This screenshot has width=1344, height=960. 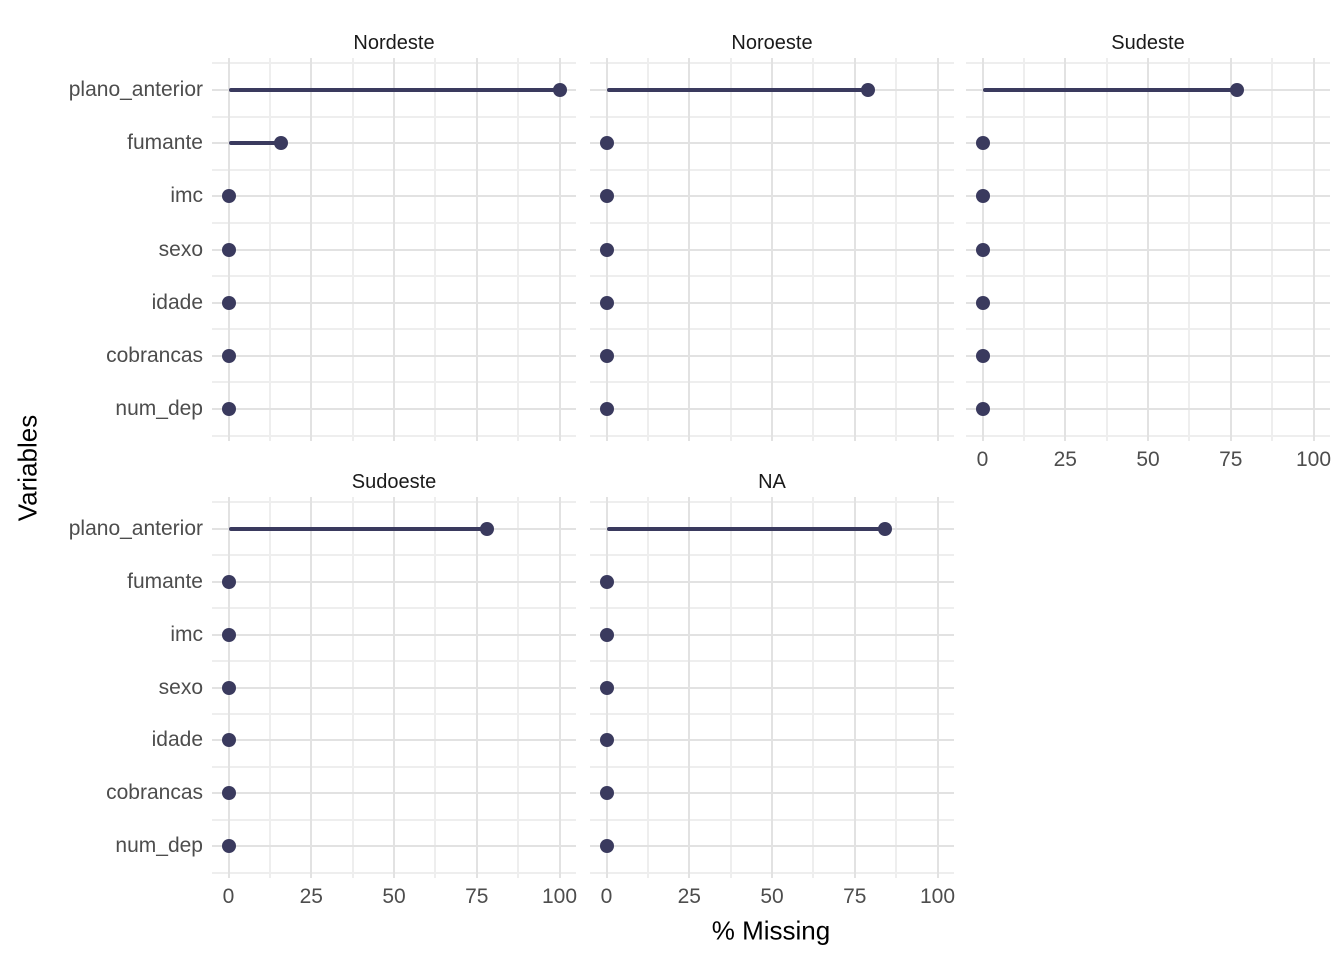 I want to click on facet-panel-na, so click(x=772, y=687).